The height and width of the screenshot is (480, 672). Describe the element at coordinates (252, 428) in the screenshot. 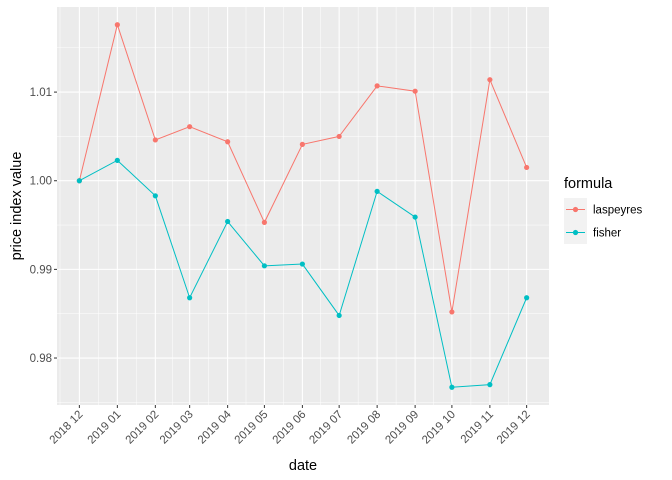

I see `x-tick-label: 2019 05` at that location.